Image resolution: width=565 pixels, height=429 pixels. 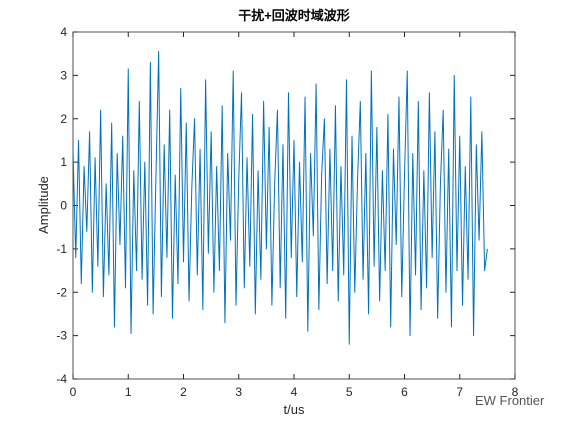 What do you see at coordinates (294, 15) in the screenshot?
I see `chart-title: 干扰+回波时域波形` at bounding box center [294, 15].